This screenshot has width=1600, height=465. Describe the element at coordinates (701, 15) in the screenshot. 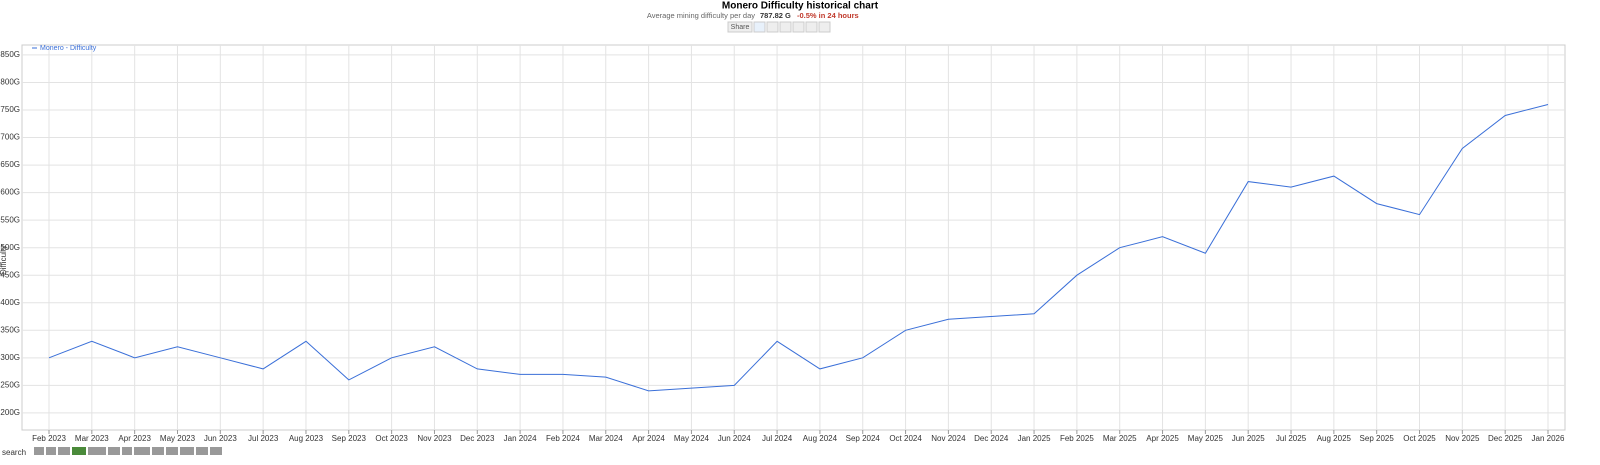

I see `chart-subtitle: Average mining difficulty per day` at that location.